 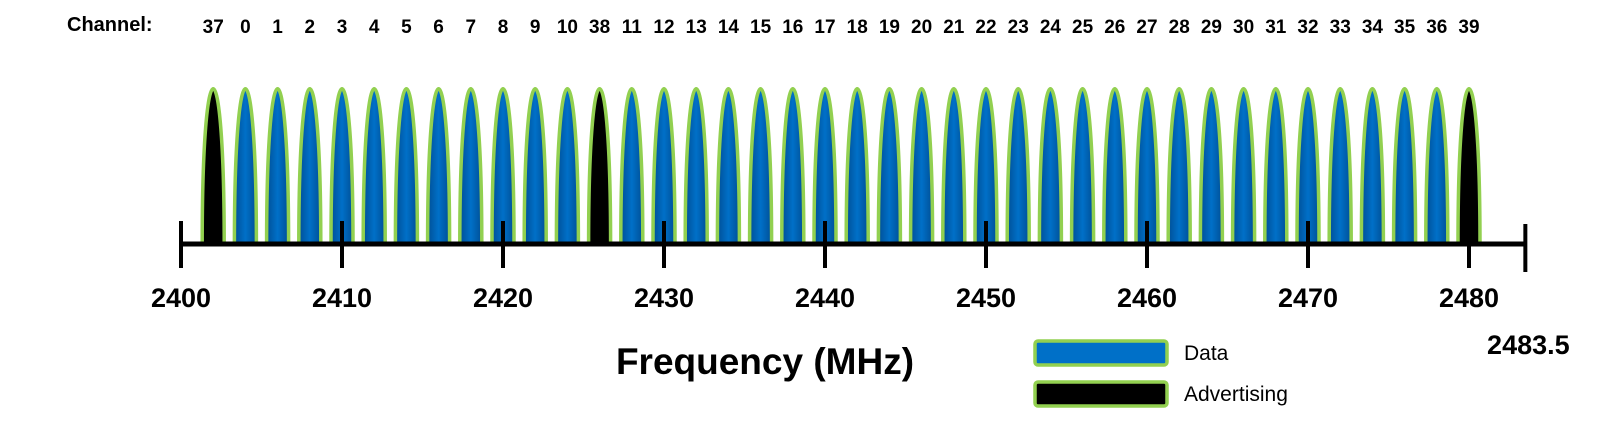 I want to click on tick-label-2440: 2440, so click(x=825, y=298).